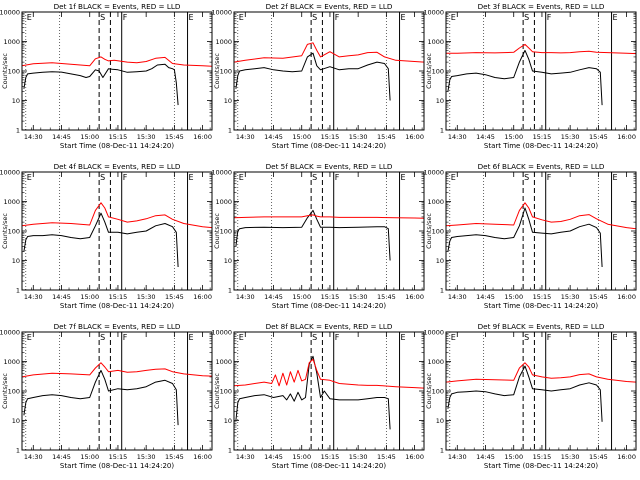 This screenshot has height=480, width=640. What do you see at coordinates (329, 6) in the screenshot?
I see `panel-title: Det 2f BLACK = Events, RED = LLD` at bounding box center [329, 6].